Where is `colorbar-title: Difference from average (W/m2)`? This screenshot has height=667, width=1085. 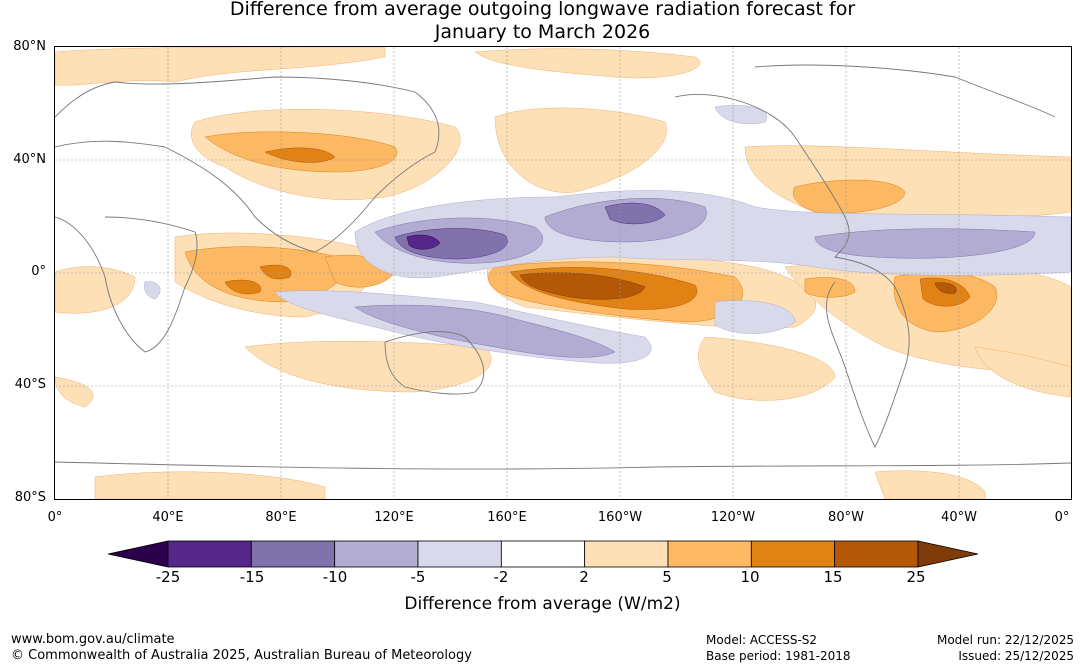 colorbar-title: Difference from average (W/m2) is located at coordinates (542, 604).